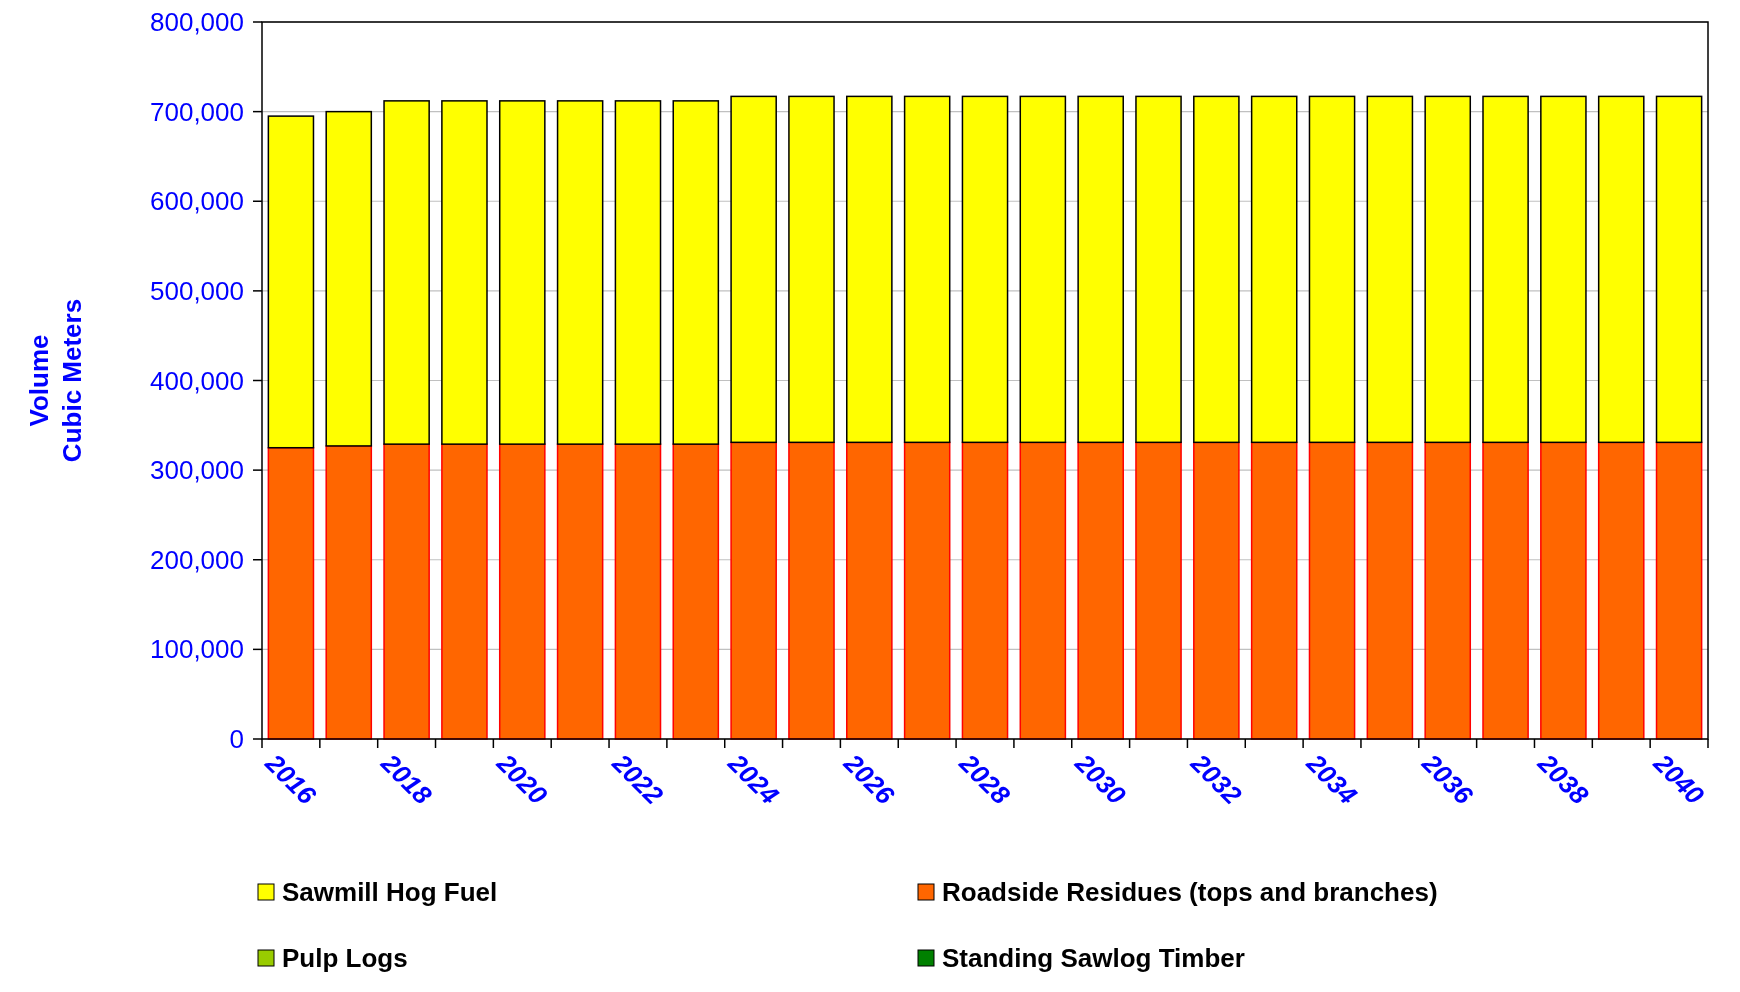 The image size is (1740, 992). What do you see at coordinates (55, 380) in the screenshot?
I see `y-axis-title: Volume Cubic Meters` at bounding box center [55, 380].